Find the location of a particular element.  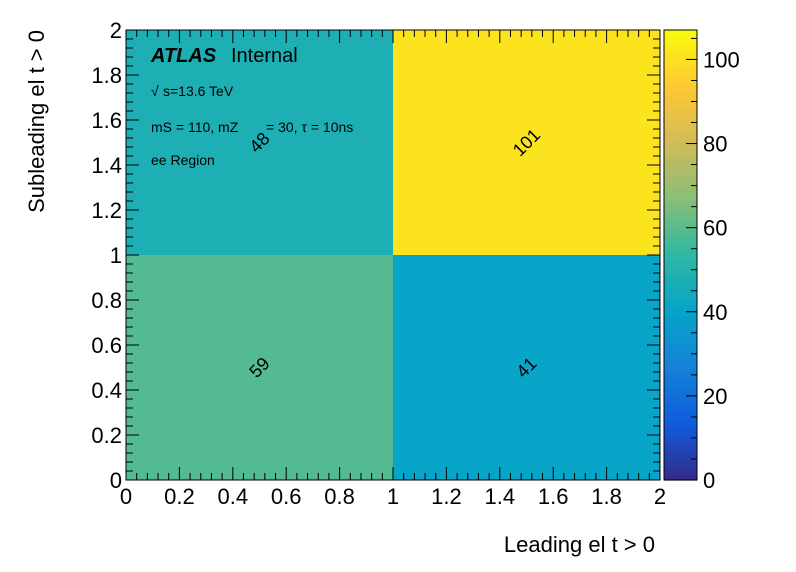

params-label-rest: = 30, τ = 10ns is located at coordinates (309, 127).